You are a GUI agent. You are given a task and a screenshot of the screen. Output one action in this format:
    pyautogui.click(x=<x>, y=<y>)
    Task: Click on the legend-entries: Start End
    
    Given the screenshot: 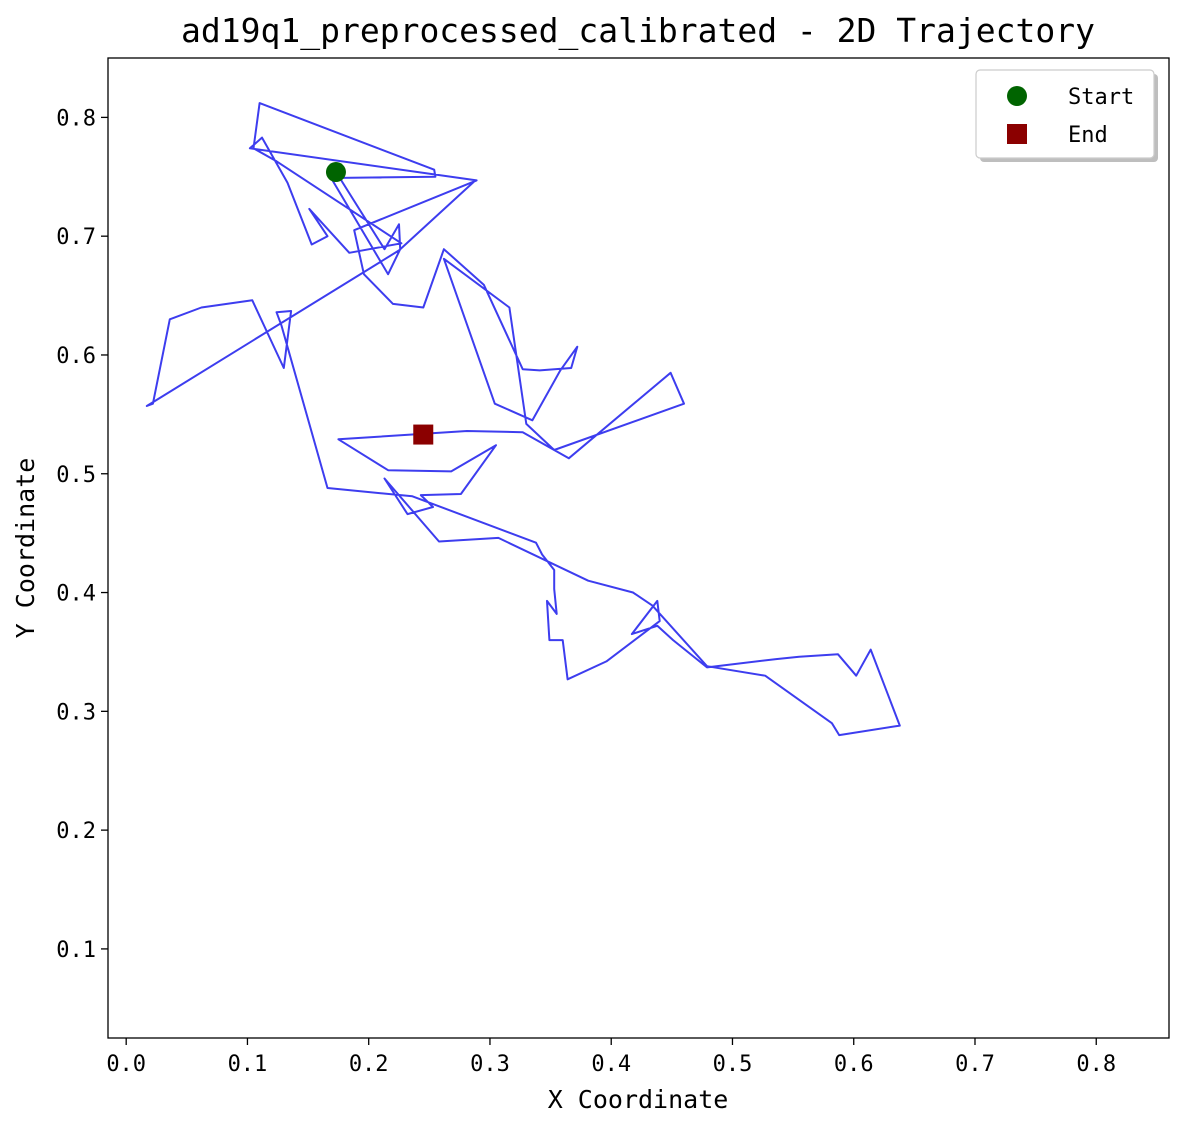 What is the action you would take?
    pyautogui.click(x=1070, y=116)
    